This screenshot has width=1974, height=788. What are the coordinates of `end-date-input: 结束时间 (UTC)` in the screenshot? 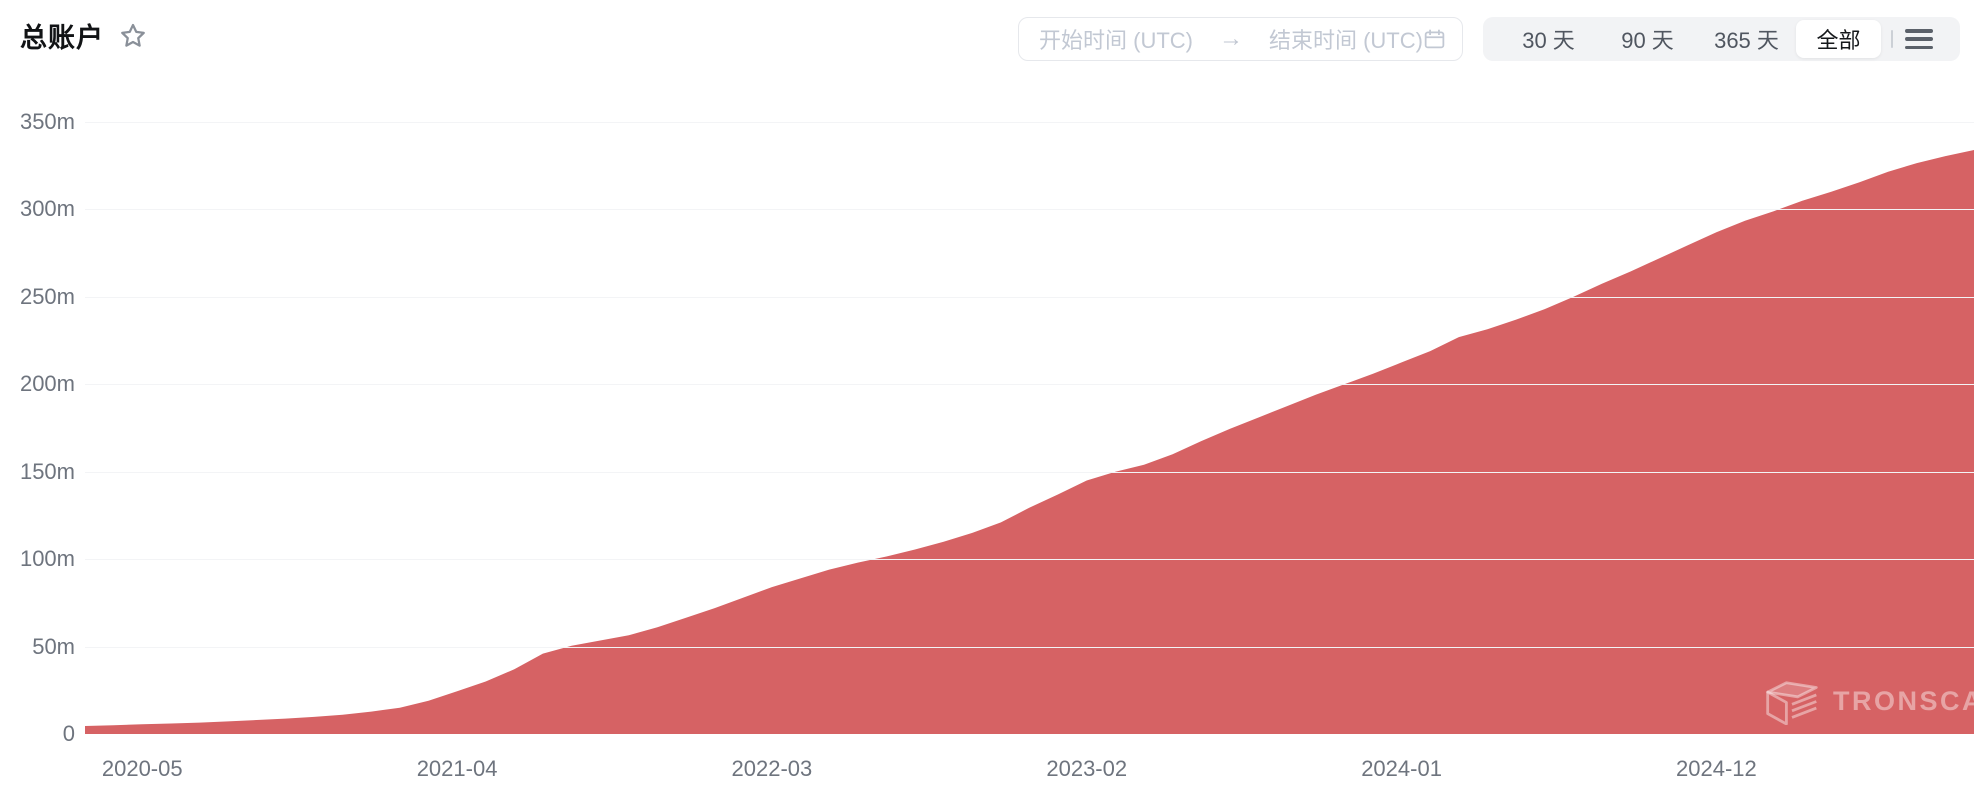 It's located at (1345, 40).